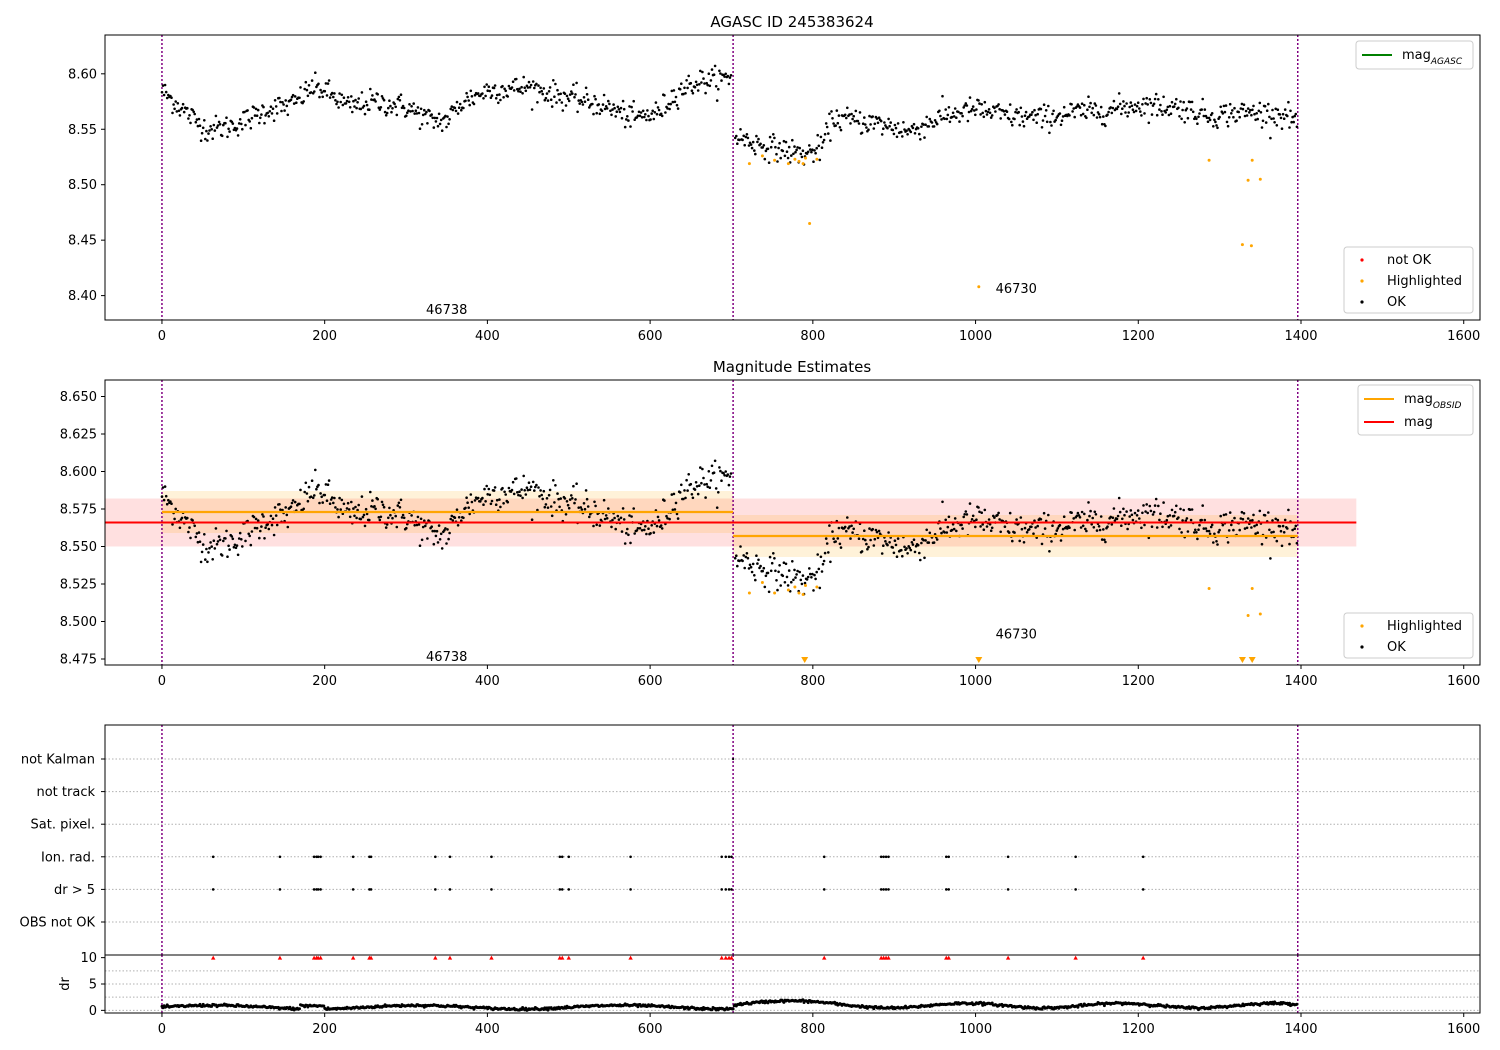 This screenshot has width=1500, height=1050. Describe the element at coordinates (949, 889) in the screenshot. I see `dr-gt-5-flag` at that location.